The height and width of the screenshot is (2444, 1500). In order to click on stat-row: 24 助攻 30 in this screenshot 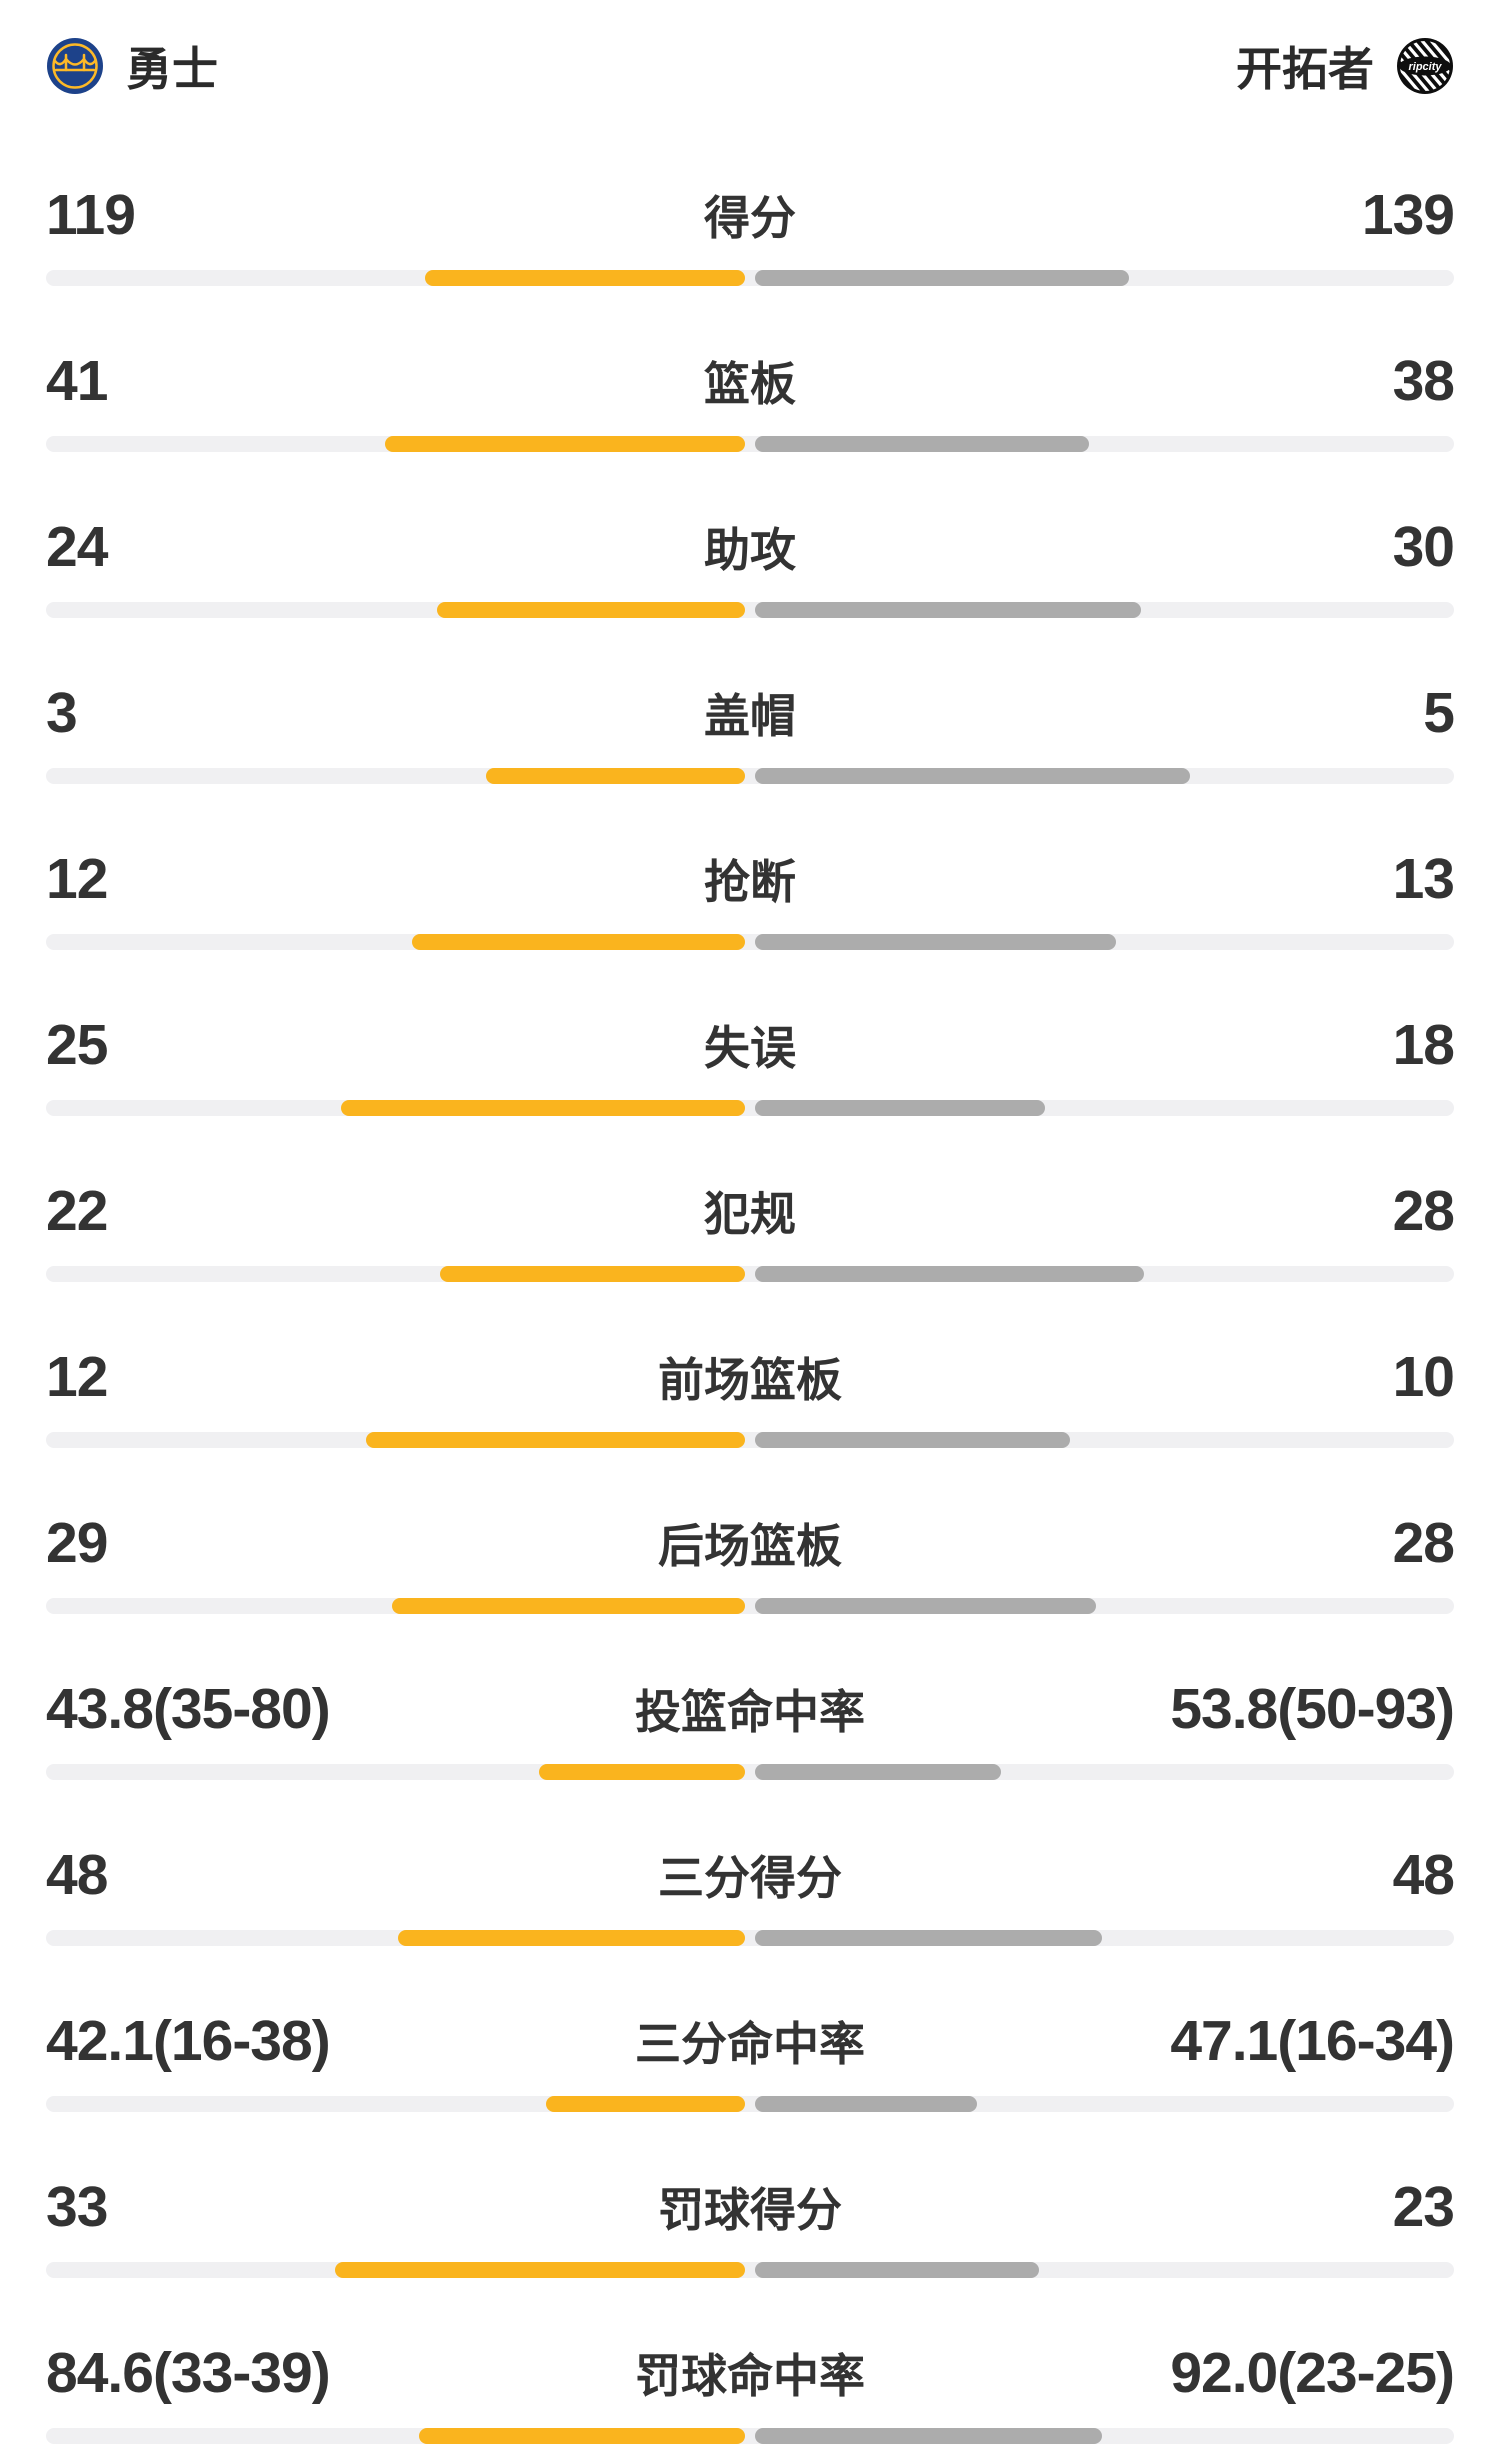, I will do `click(750, 566)`.